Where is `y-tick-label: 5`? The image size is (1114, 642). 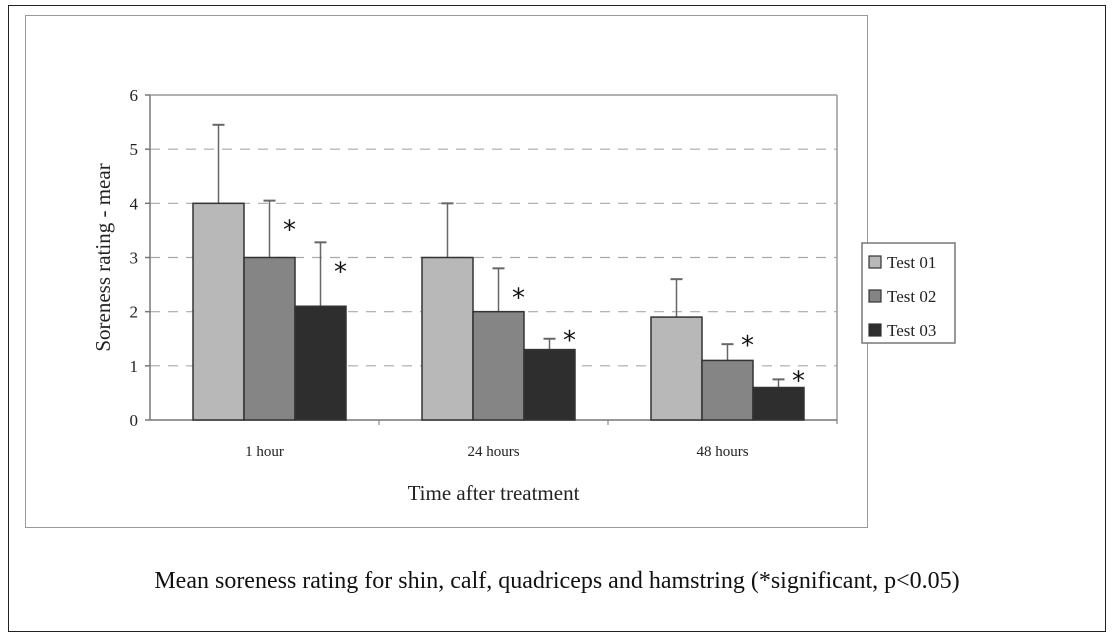
y-tick-label: 5 is located at coordinates (134, 149).